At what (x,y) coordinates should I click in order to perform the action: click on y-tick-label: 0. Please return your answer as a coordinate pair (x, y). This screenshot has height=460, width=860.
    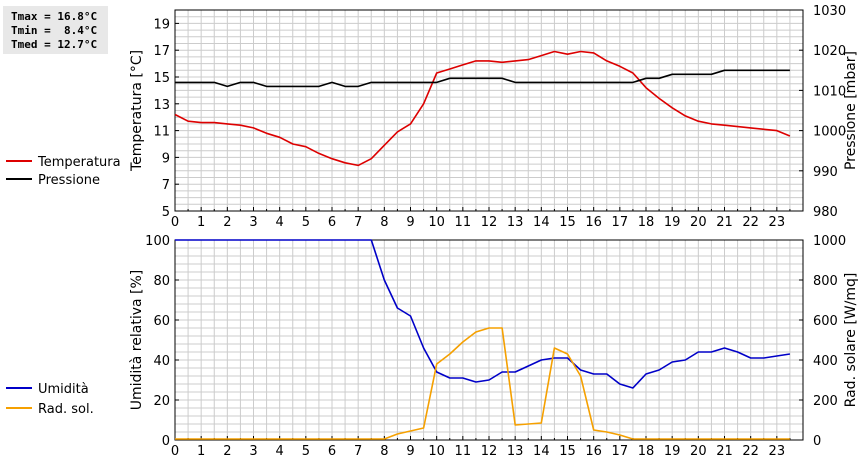
    Looking at the image, I should click on (166, 441).